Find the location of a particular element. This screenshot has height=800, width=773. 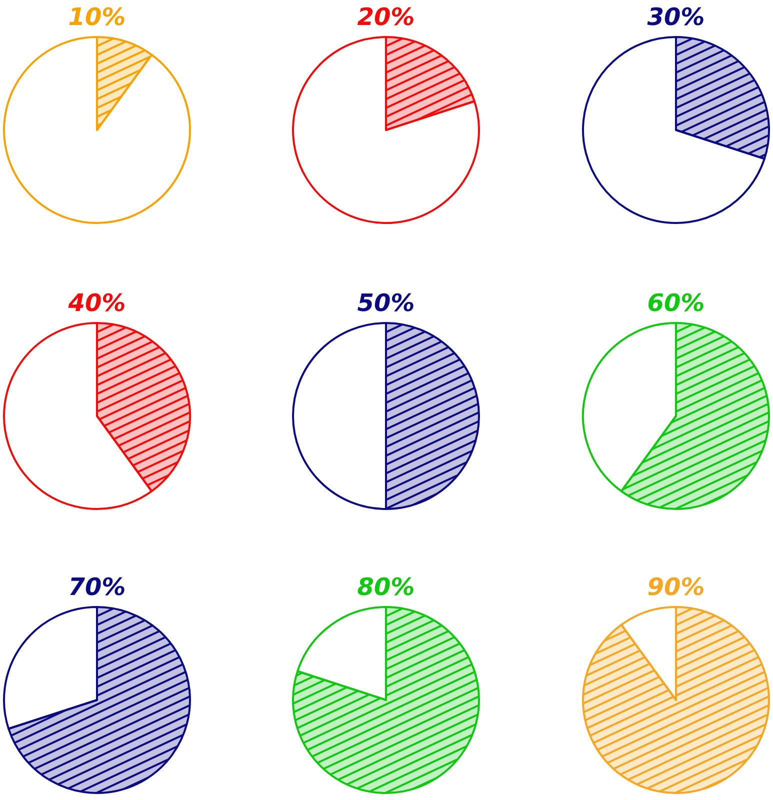

chart-title: 90% is located at coordinates (676, 587).